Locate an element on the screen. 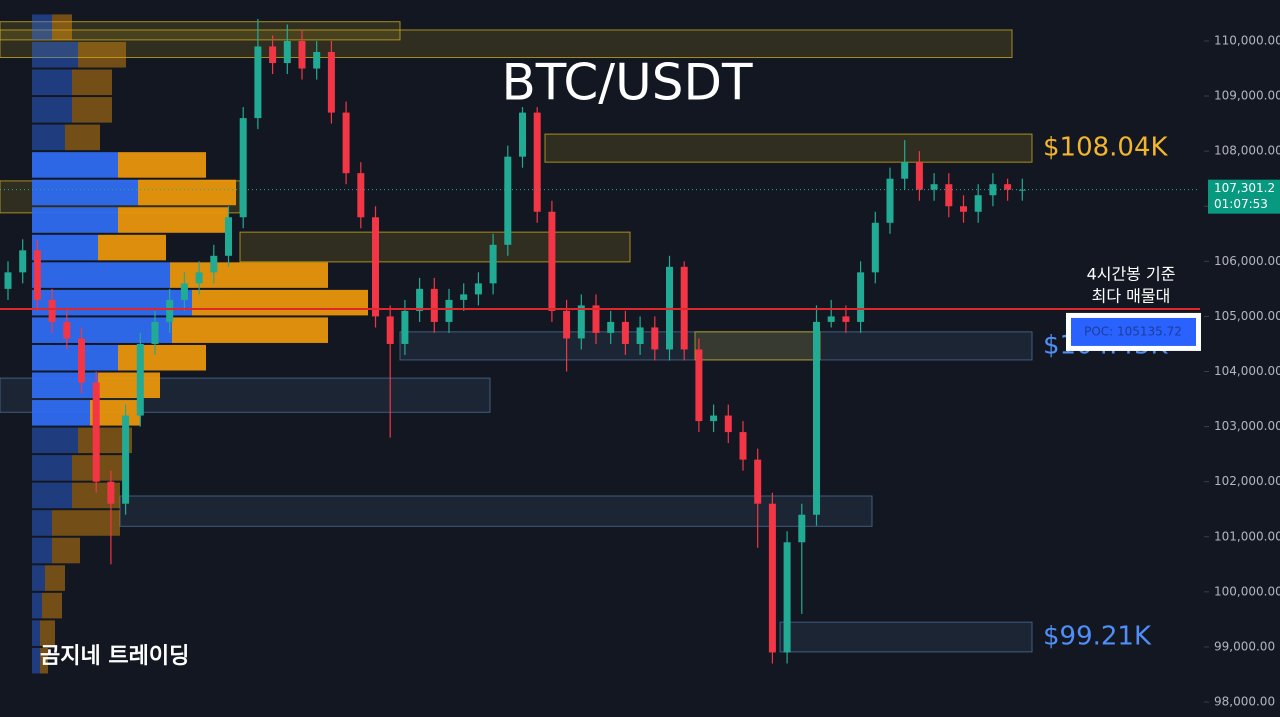 Image resolution: width=1280 pixels, height=717 pixels. y-tick-label: 103,000.00 is located at coordinates (1247, 426).